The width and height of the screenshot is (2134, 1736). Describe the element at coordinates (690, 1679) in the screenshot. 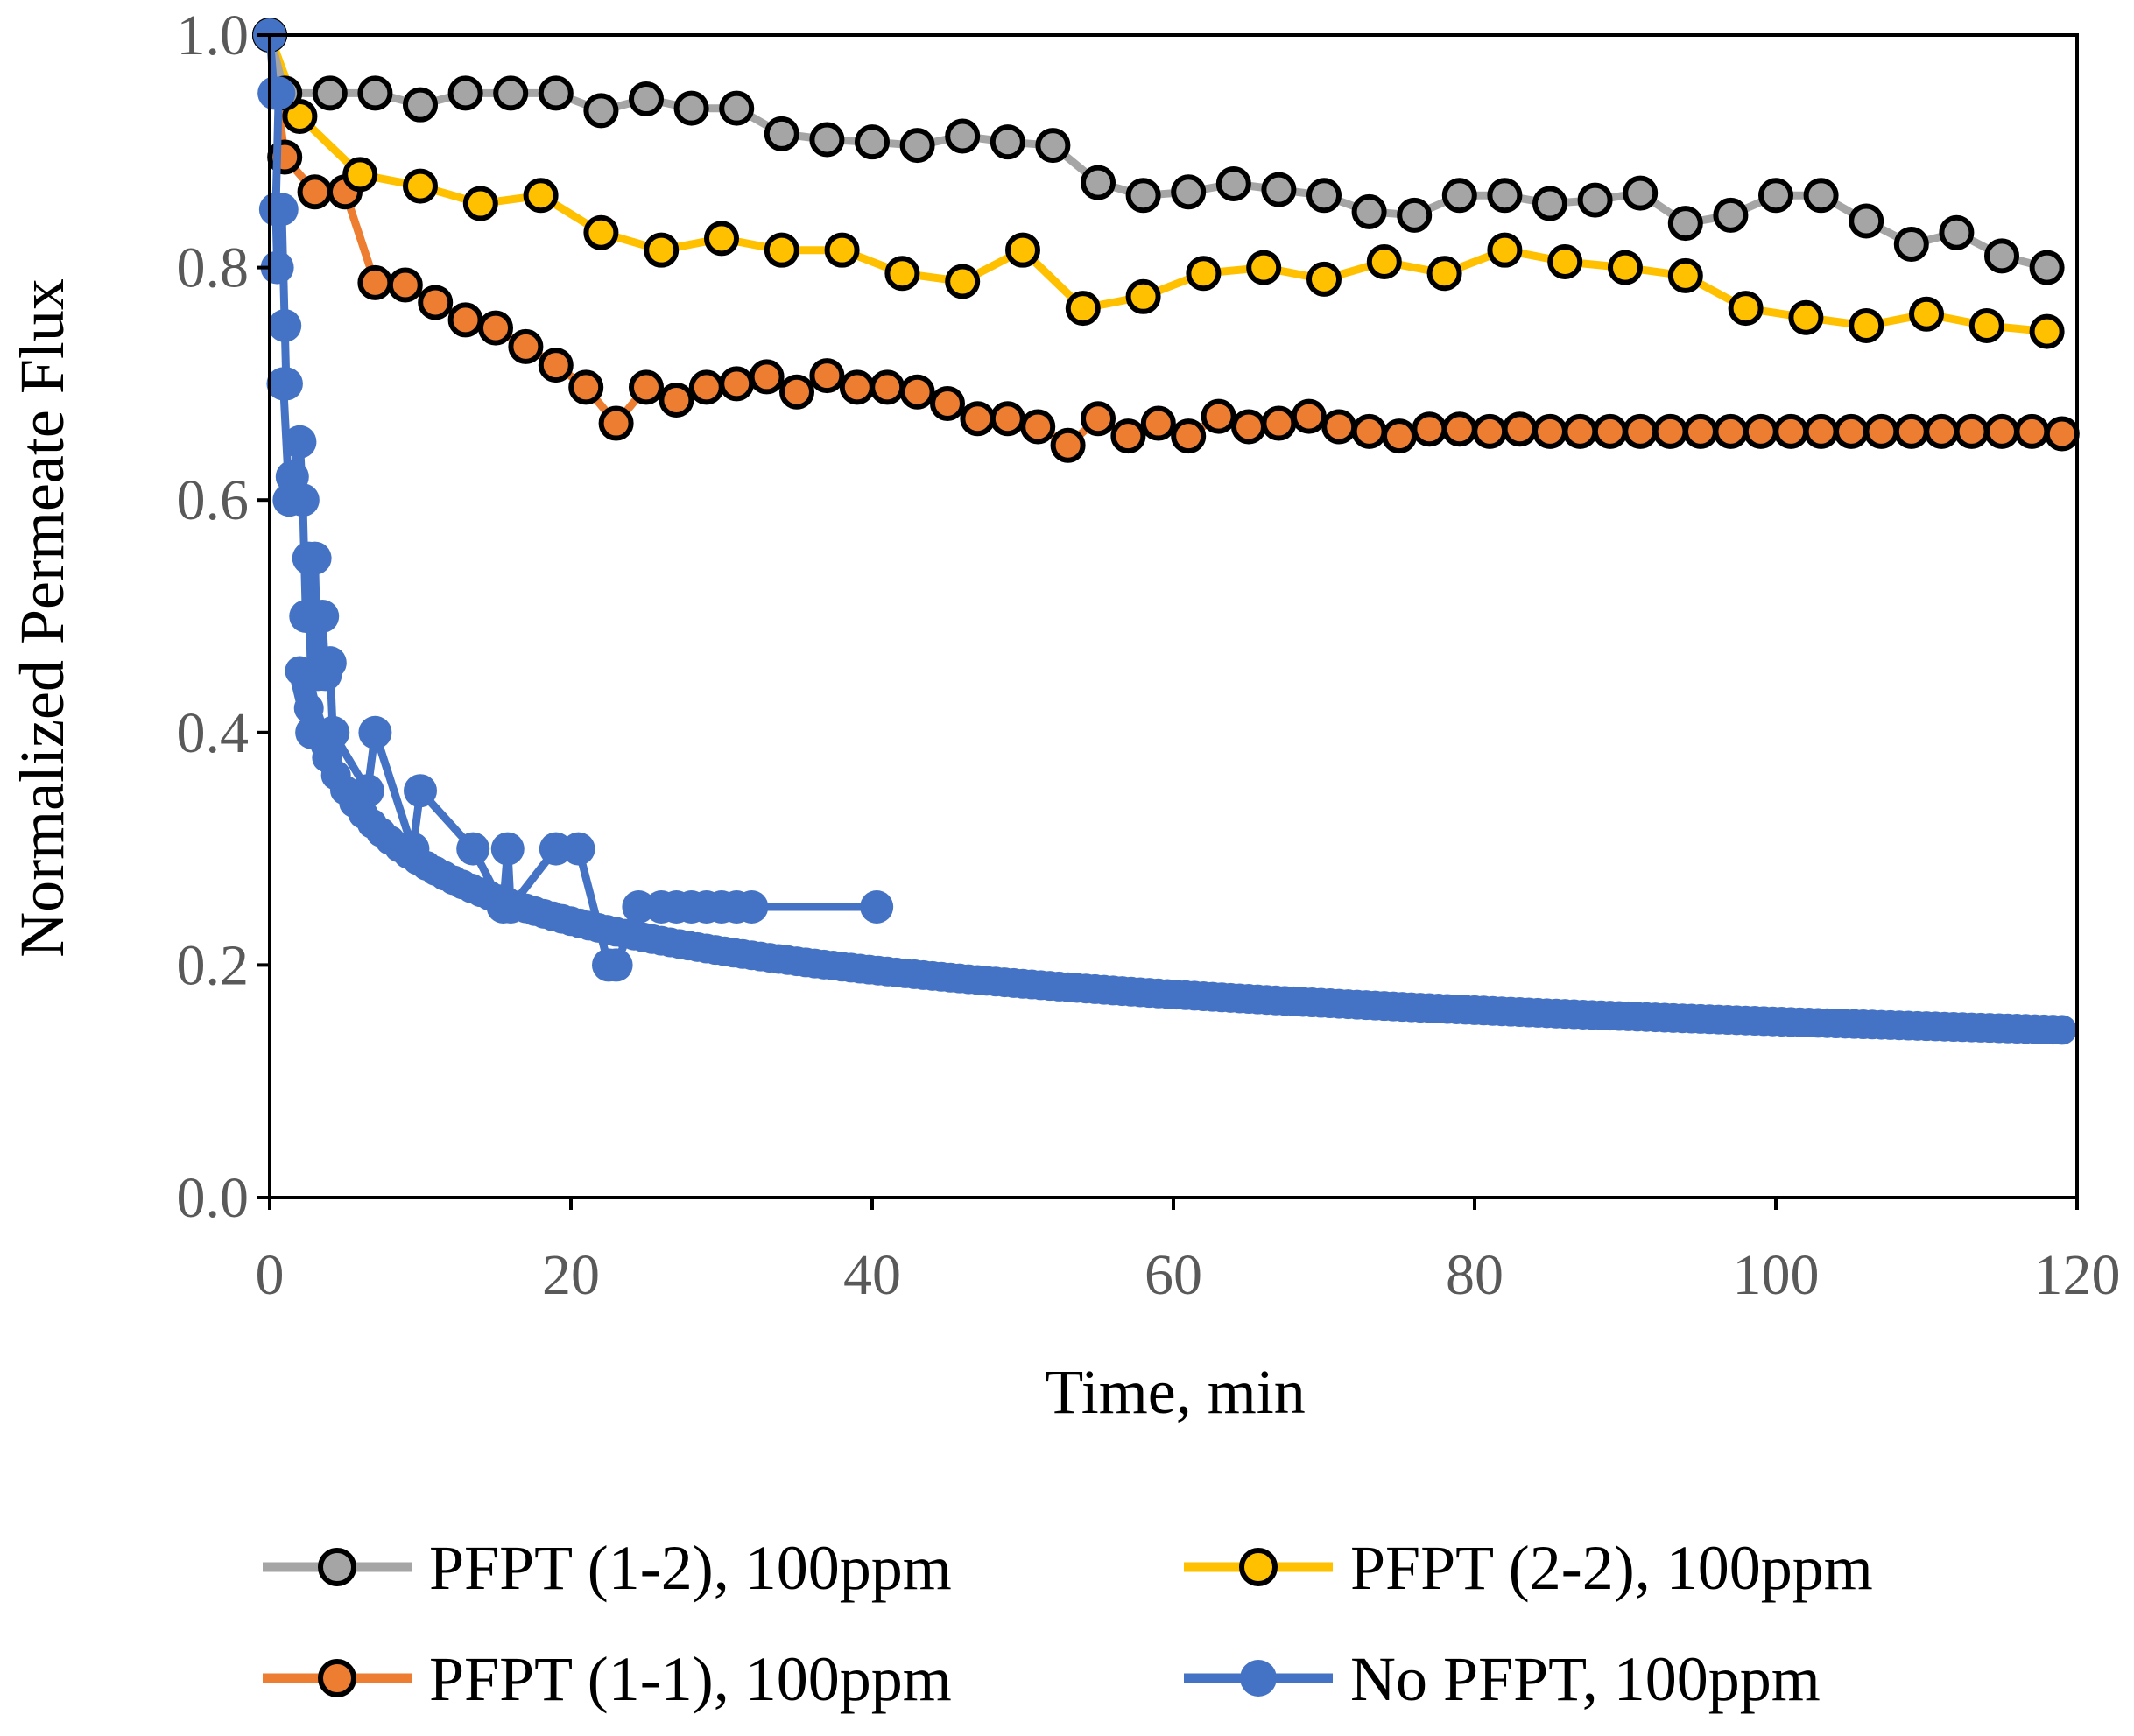

I see `legend-label: PFPT (1-1), 100ppm` at that location.